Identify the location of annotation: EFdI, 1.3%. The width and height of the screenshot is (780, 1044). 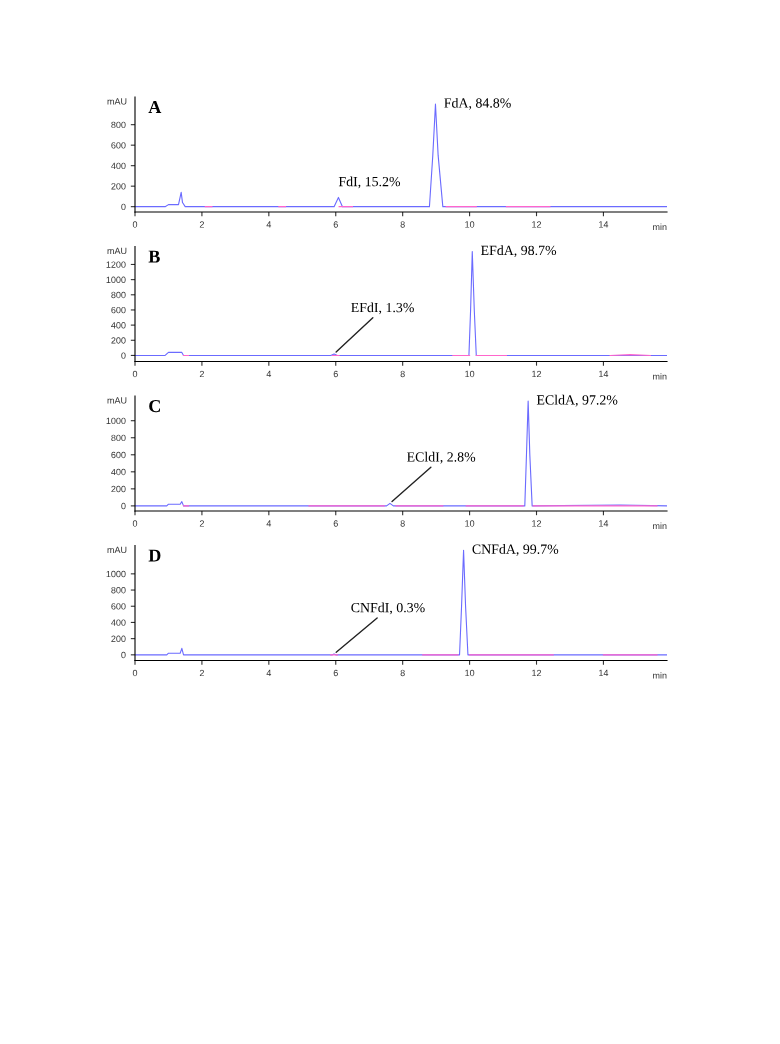
(382, 308).